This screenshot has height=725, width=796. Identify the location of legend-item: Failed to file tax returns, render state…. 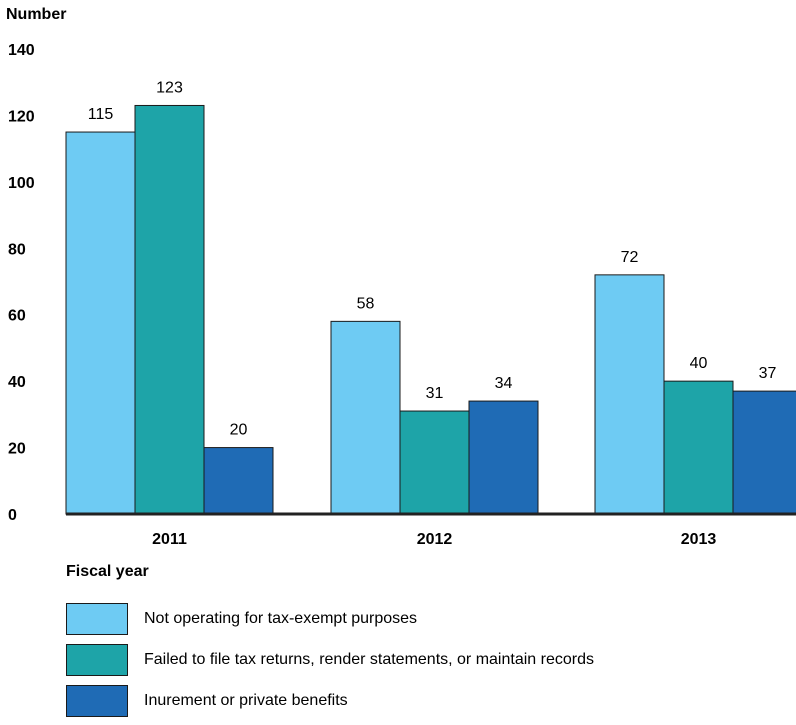
(330, 660).